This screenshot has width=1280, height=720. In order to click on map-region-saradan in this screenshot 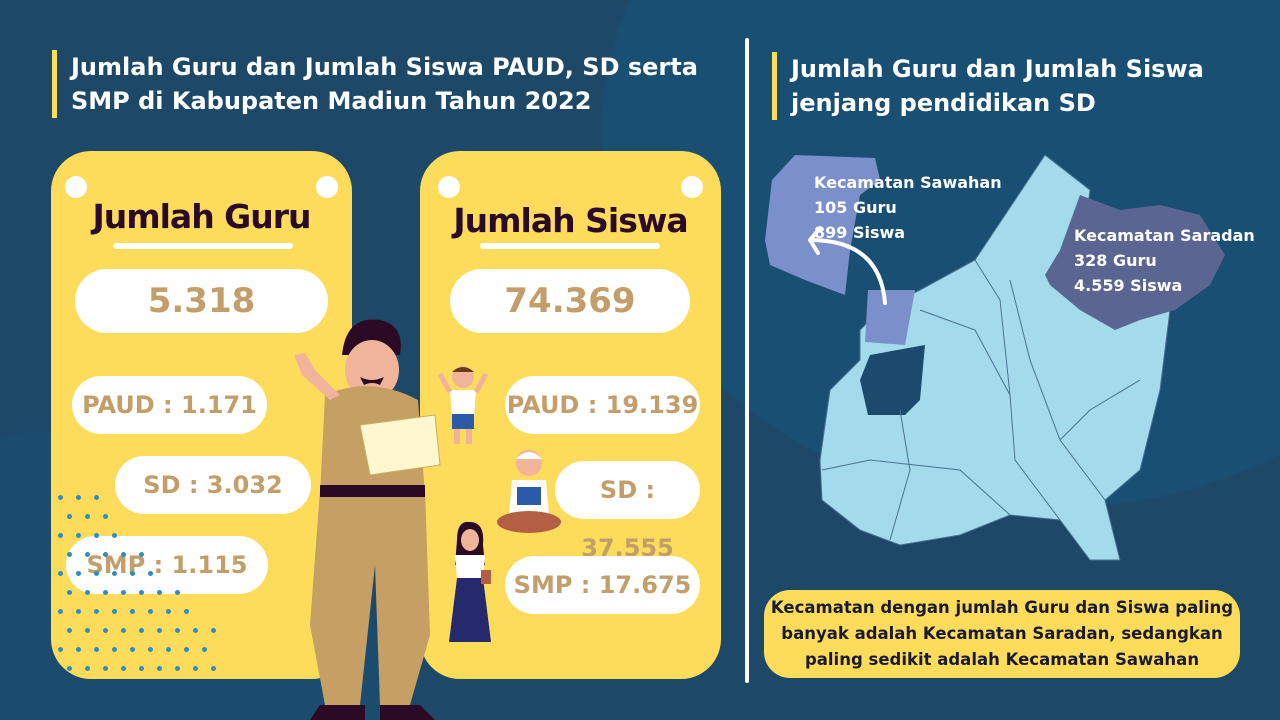, I will do `click(1135, 262)`.